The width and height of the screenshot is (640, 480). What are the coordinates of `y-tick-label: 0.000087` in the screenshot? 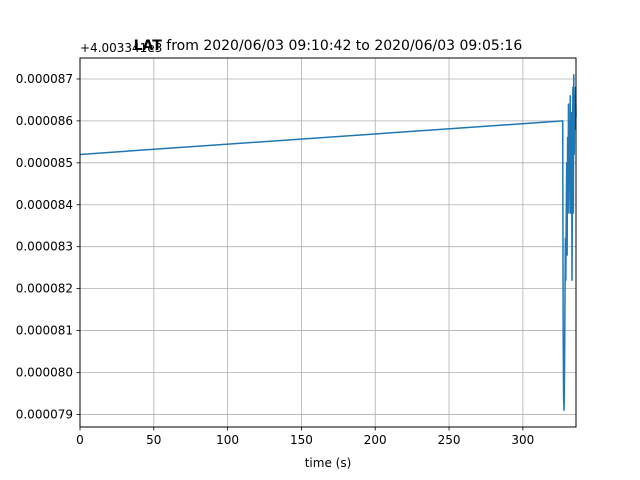 It's located at (44, 79).